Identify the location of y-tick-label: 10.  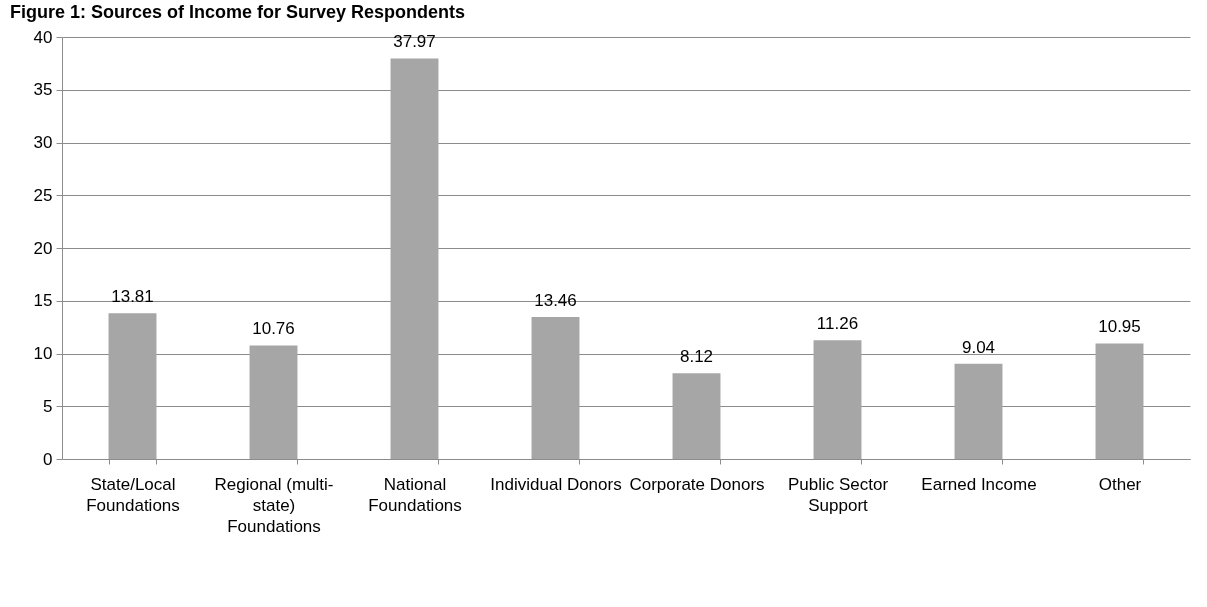
(43, 353).